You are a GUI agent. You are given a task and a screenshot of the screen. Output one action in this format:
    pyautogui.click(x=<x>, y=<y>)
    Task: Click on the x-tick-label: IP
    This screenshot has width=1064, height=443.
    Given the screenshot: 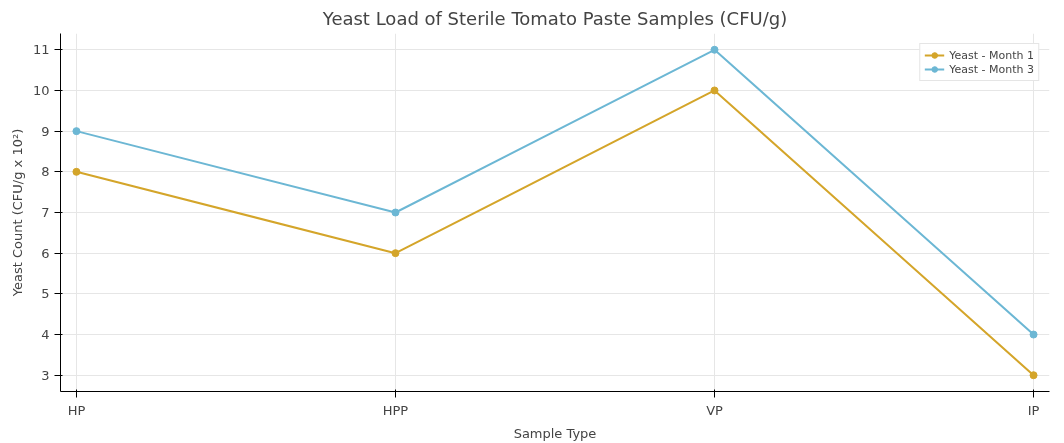 What is the action you would take?
    pyautogui.click(x=1033, y=410)
    